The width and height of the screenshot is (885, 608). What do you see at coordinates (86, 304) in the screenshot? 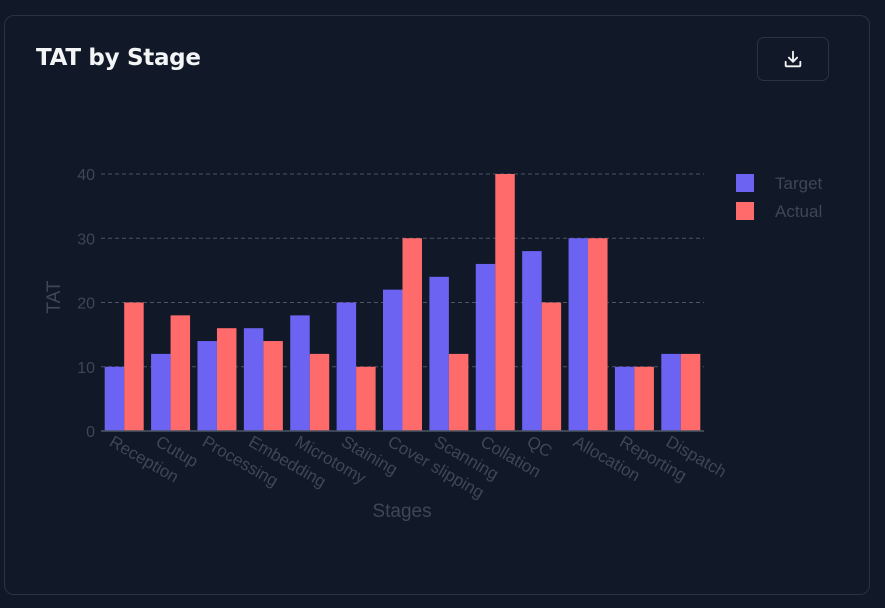
I see `y-tick-label: 20` at bounding box center [86, 304].